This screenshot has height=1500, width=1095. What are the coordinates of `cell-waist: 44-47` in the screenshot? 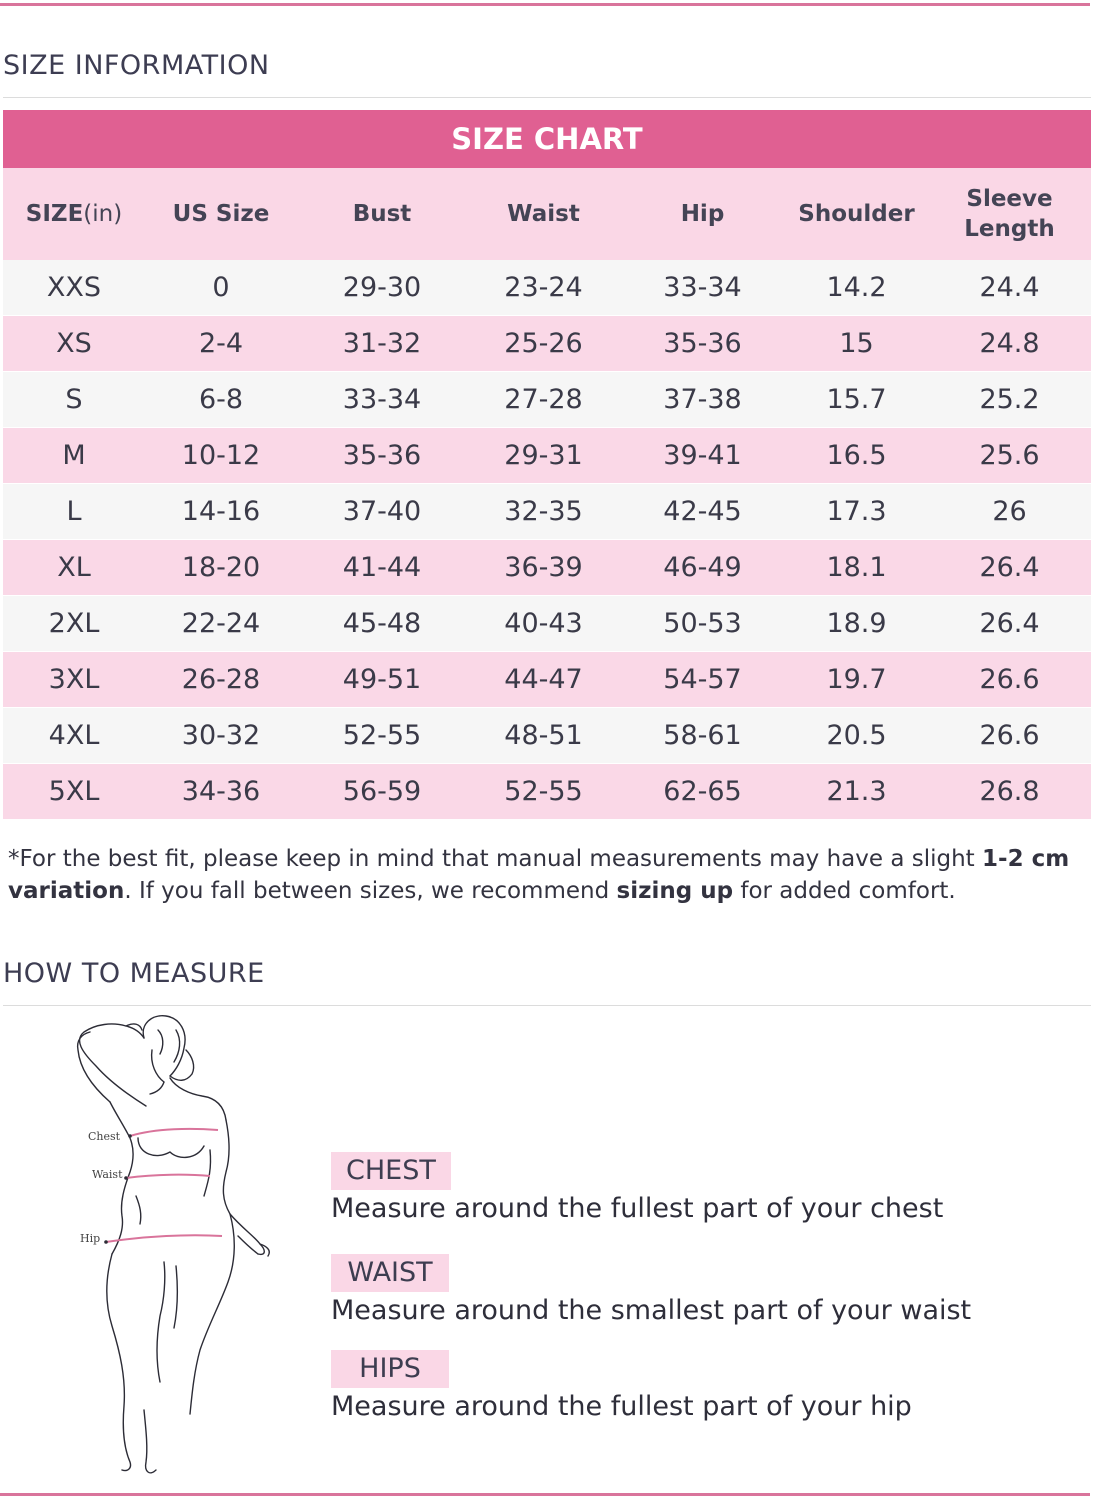 It's located at (543, 679).